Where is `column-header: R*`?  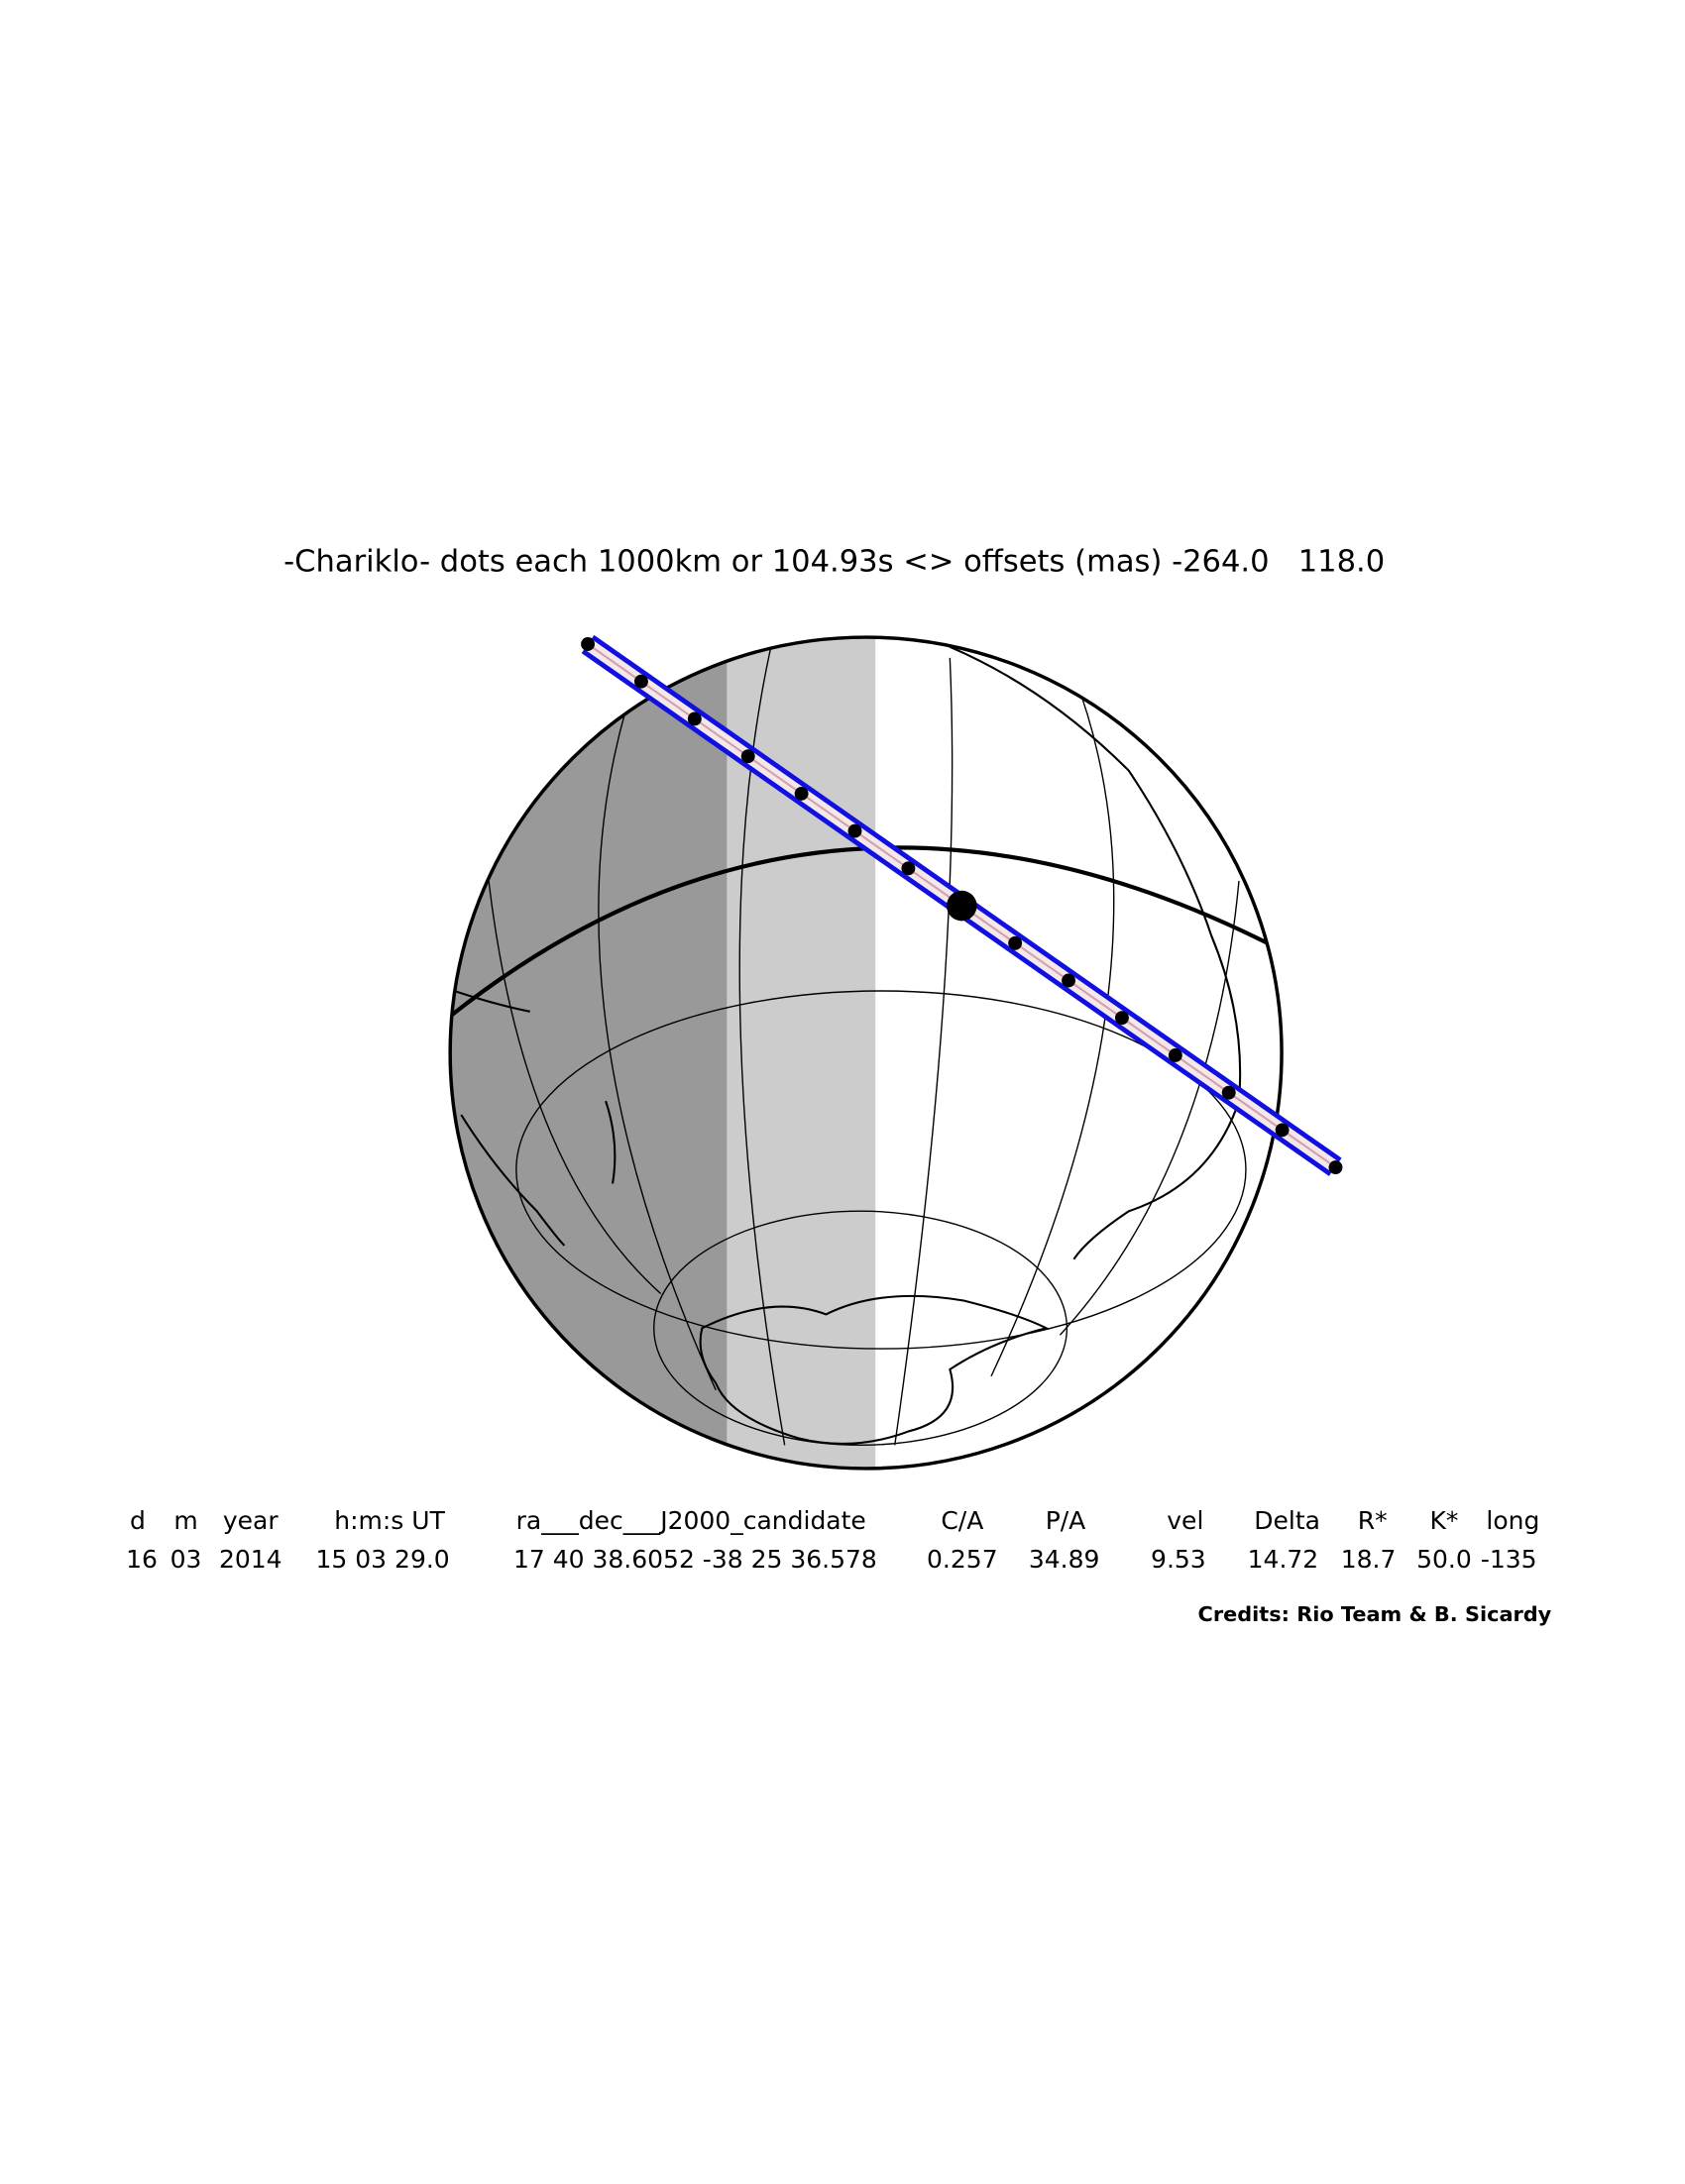 column-header: R* is located at coordinates (1373, 1520).